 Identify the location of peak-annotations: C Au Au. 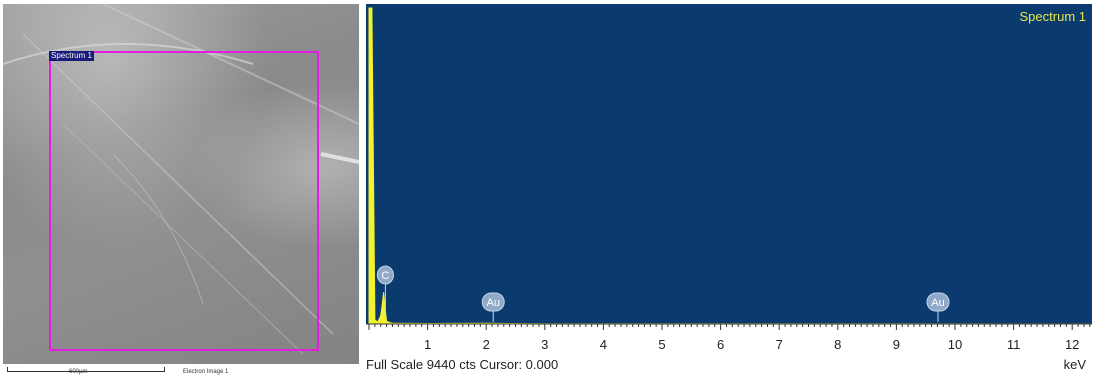
(663, 293).